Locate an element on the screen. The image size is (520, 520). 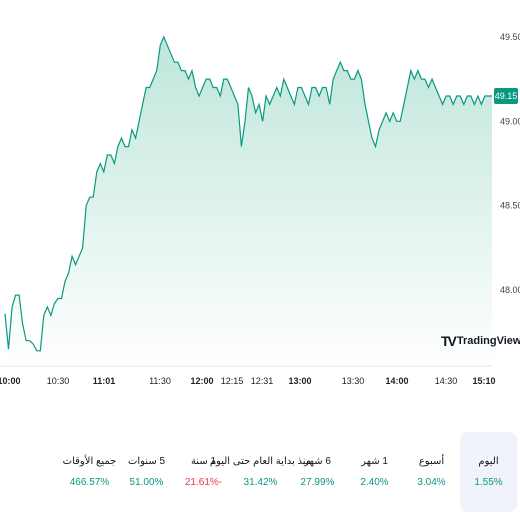
period-2: 1 شهر 2.40% is located at coordinates (374, 472).